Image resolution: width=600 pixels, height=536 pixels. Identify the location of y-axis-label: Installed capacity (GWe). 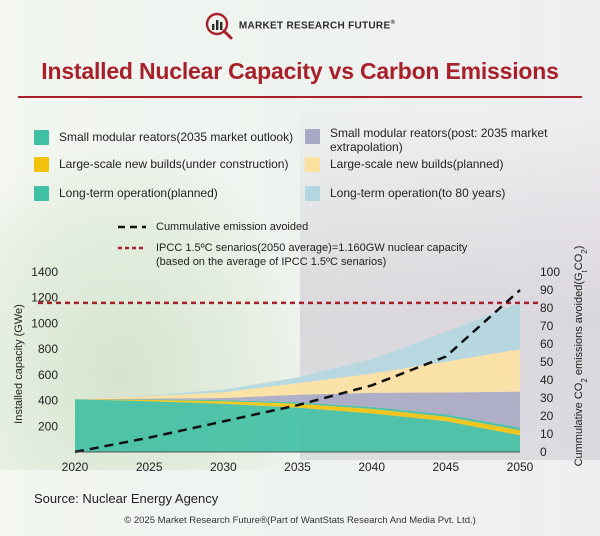
(19, 364).